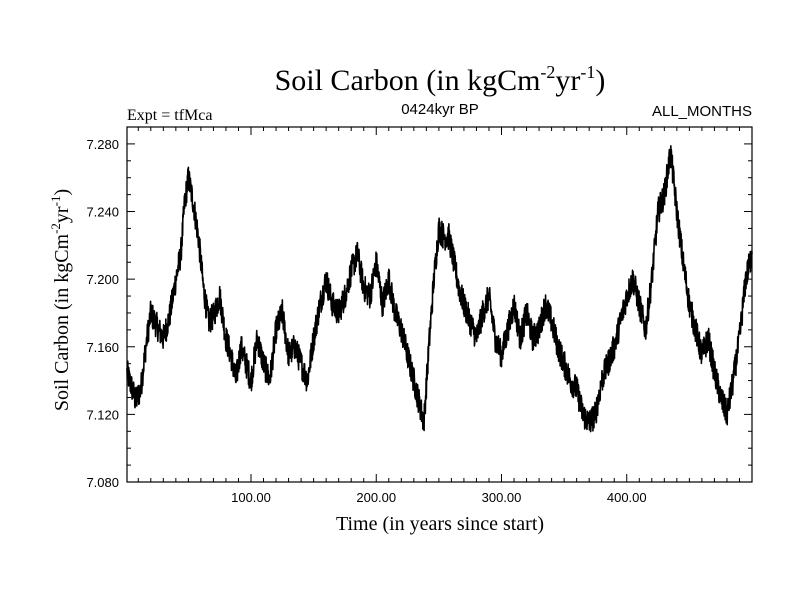  Describe the element at coordinates (102, 212) in the screenshot. I see `y-tick-label: 7.240` at that location.